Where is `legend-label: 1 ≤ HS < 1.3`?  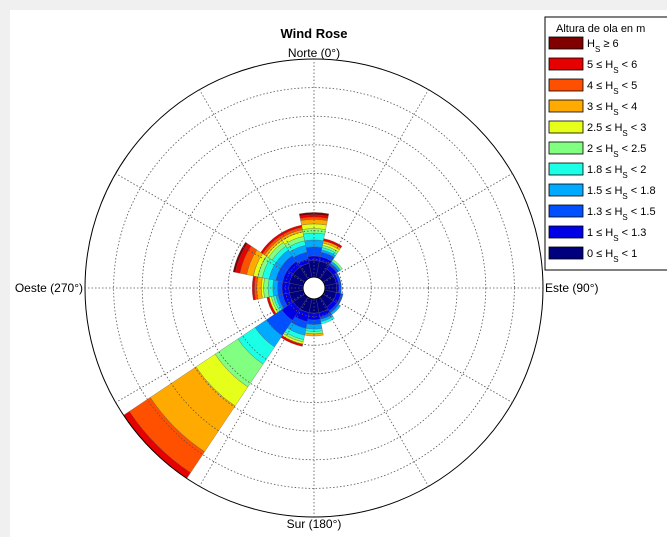 legend-label: 1 ≤ HS < 1.3 is located at coordinates (616, 235).